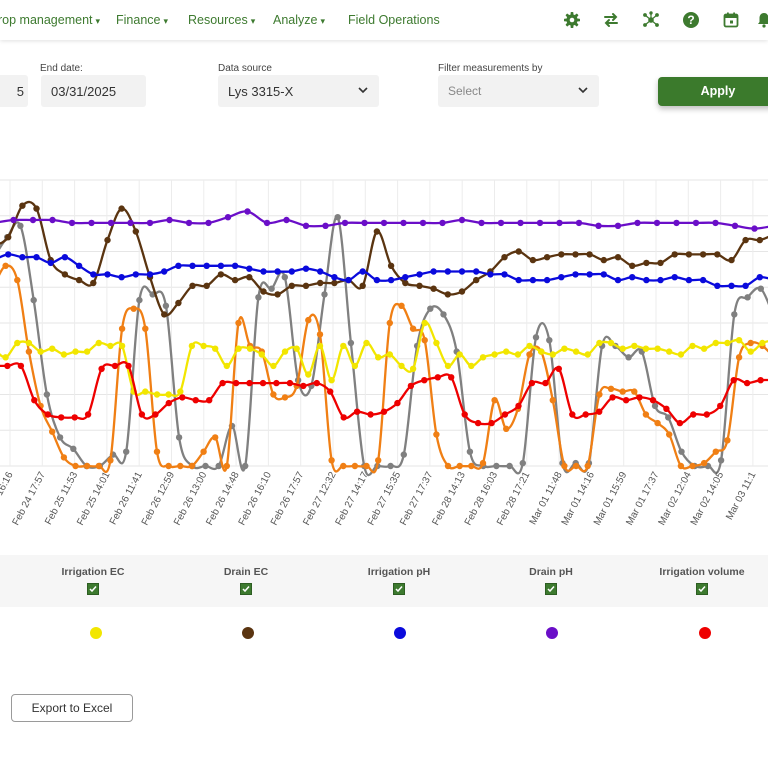 This screenshot has width=768, height=768. I want to click on settings-icon, so click(572, 20).